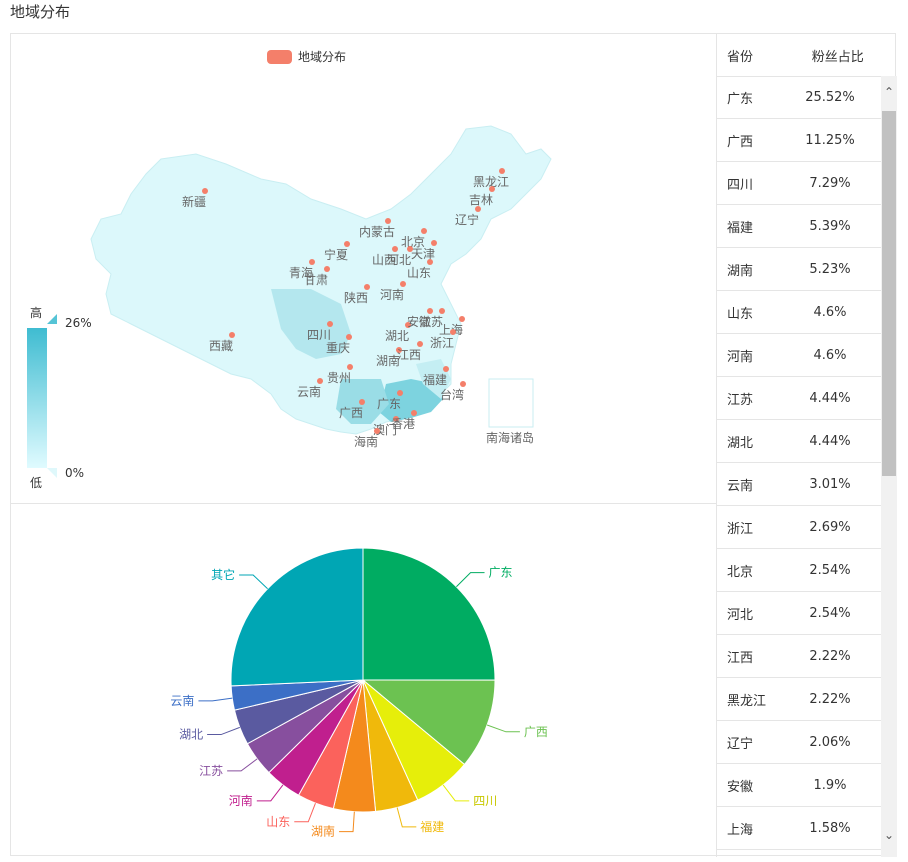 The image size is (908, 862). I want to click on map-province-label: 吉林, so click(481, 200).